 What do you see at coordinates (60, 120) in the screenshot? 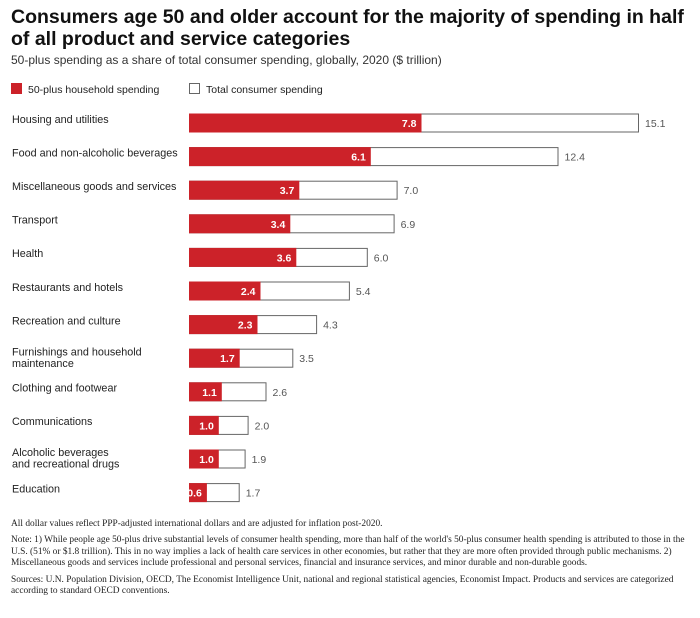
I see `category-label: Housing and utilities` at bounding box center [60, 120].